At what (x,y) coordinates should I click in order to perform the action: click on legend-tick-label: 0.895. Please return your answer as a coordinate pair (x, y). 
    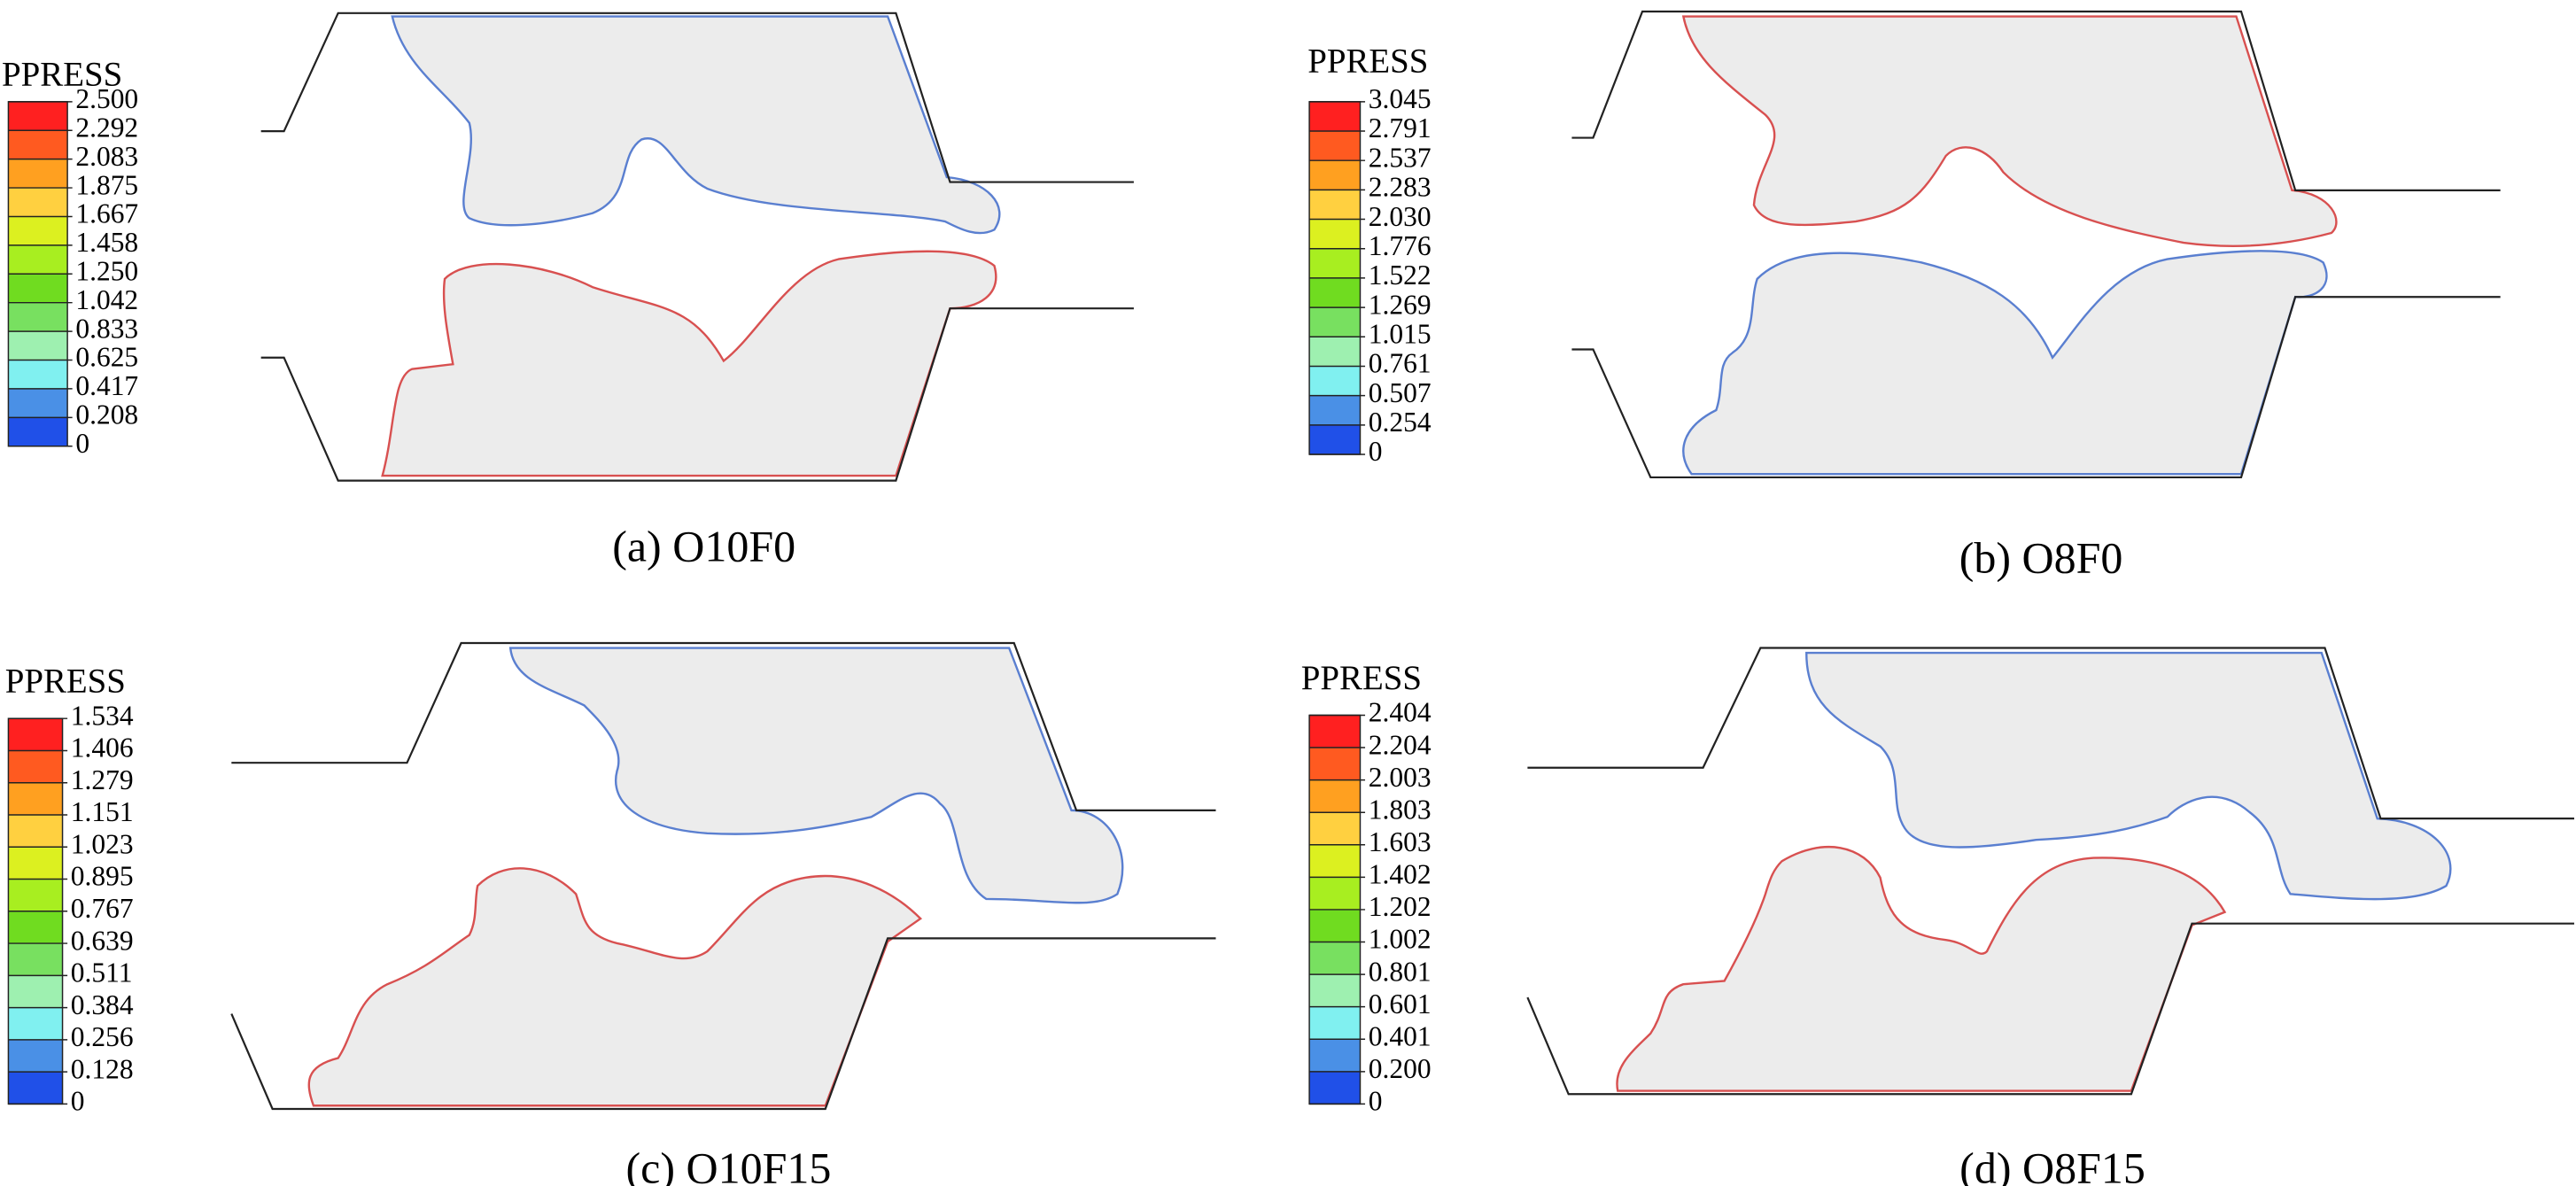
    Looking at the image, I should click on (102, 876).